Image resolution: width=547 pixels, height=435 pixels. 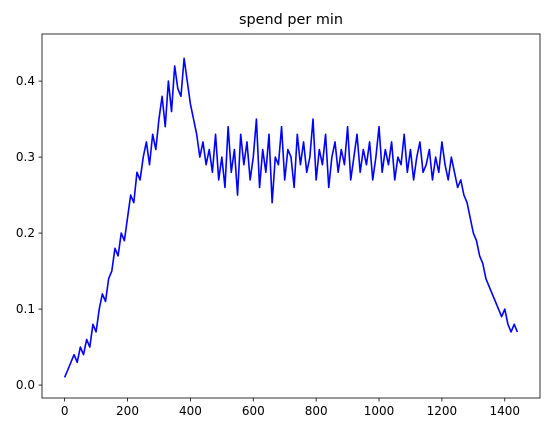 What do you see at coordinates (25, 385) in the screenshot?
I see `y-tick-label: 0.0` at bounding box center [25, 385].